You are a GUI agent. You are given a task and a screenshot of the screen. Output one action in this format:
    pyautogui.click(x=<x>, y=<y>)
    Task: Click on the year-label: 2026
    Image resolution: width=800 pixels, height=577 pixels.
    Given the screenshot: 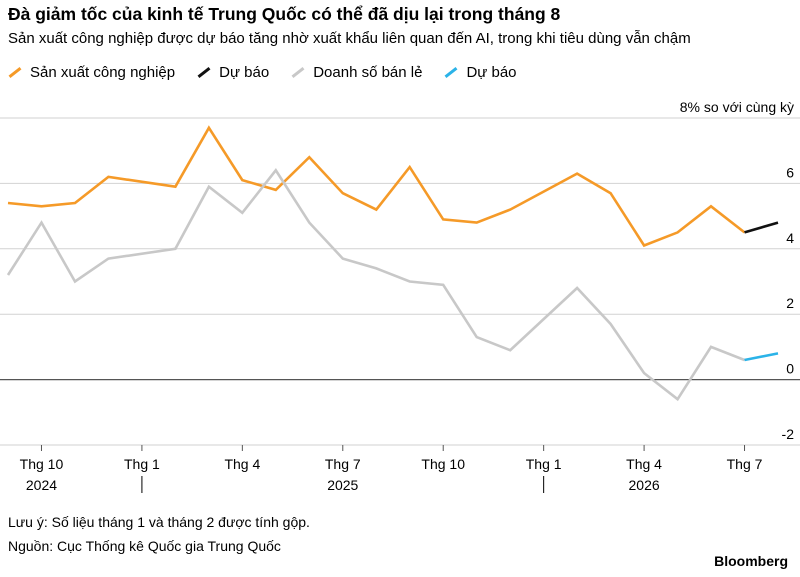 What is the action you would take?
    pyautogui.click(x=644, y=485)
    